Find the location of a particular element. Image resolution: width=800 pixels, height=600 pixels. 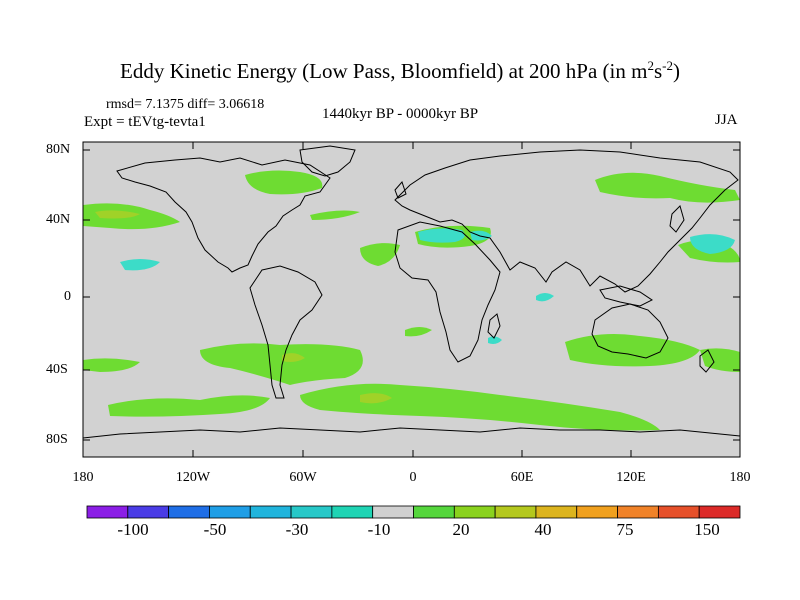

patch-madagascar-negative is located at coordinates (495, 340).